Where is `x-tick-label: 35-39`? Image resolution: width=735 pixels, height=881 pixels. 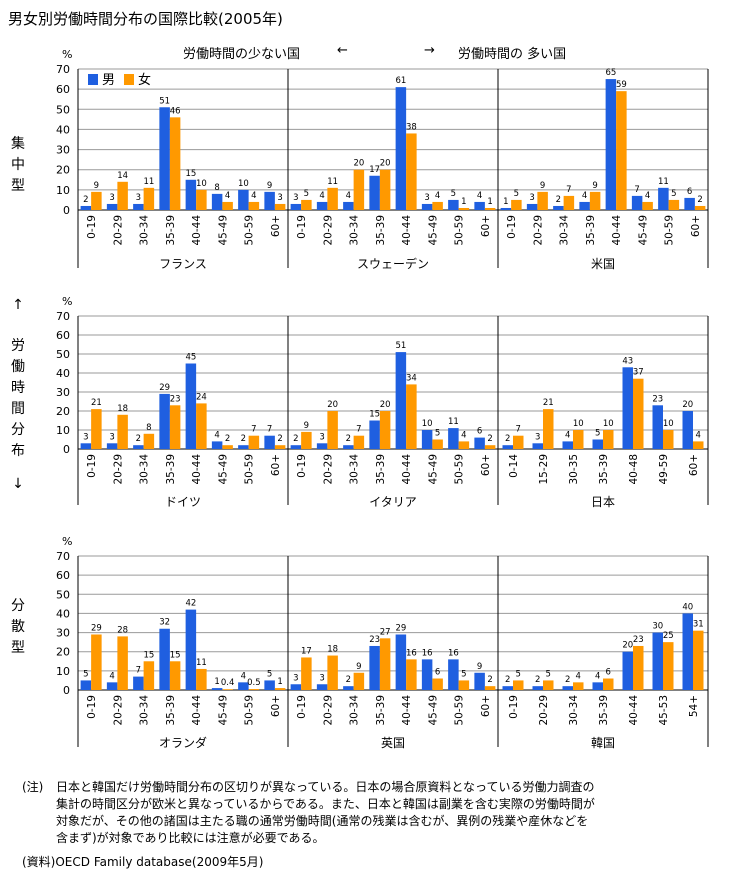
x-tick-label: 35-39 is located at coordinates (381, 230).